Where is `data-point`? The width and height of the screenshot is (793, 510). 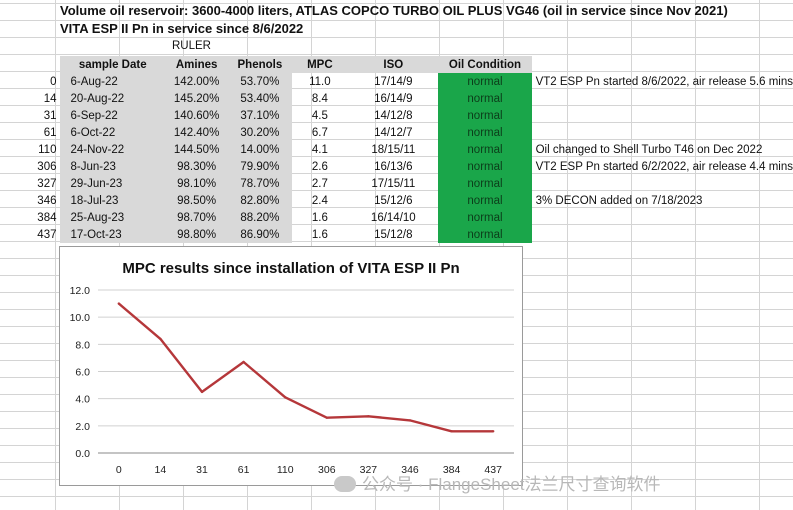 data-point is located at coordinates (160, 339).